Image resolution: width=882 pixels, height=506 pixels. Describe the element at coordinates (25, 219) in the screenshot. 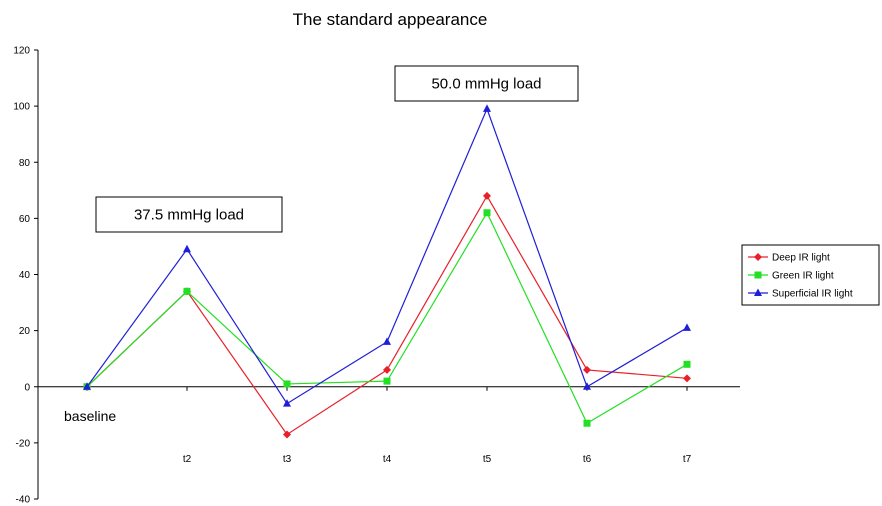

I see `y-tick-label: 60` at that location.